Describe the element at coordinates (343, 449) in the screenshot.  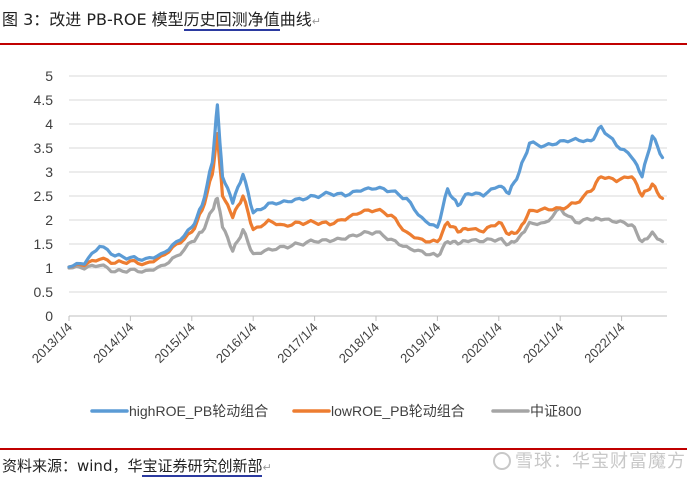
I see `bottom-red-rule` at that location.